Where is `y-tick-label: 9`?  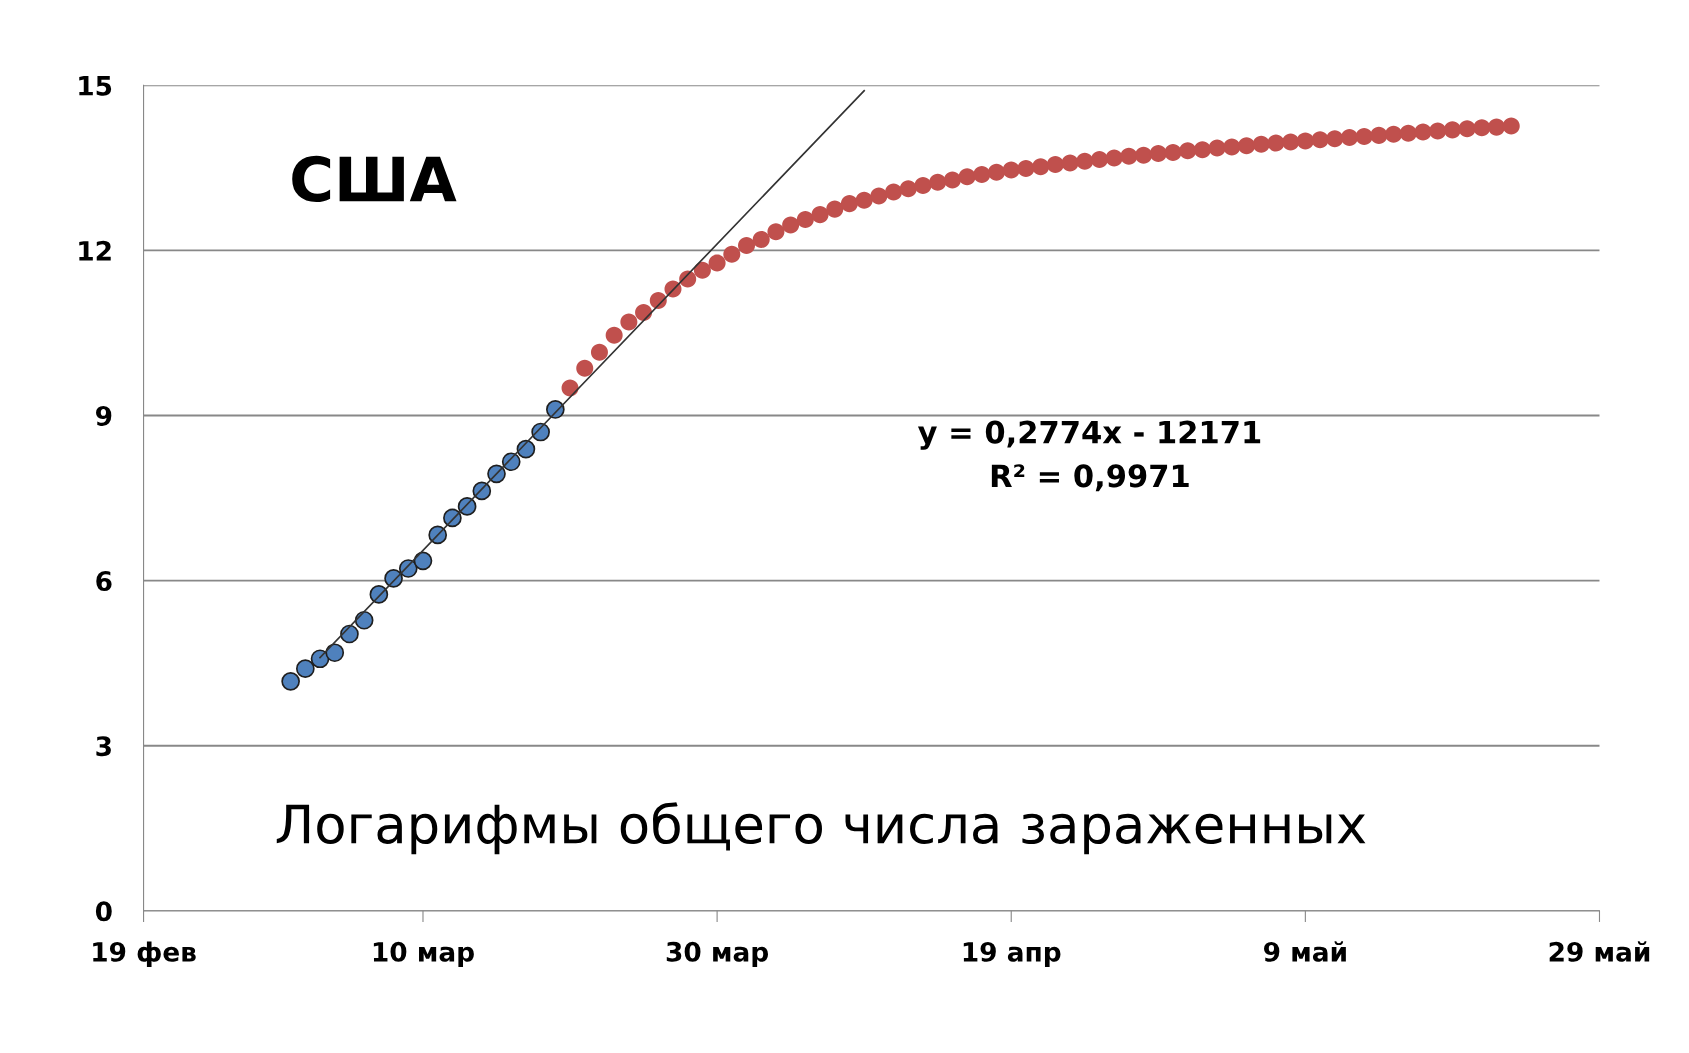 y-tick-label: 9 is located at coordinates (104, 415).